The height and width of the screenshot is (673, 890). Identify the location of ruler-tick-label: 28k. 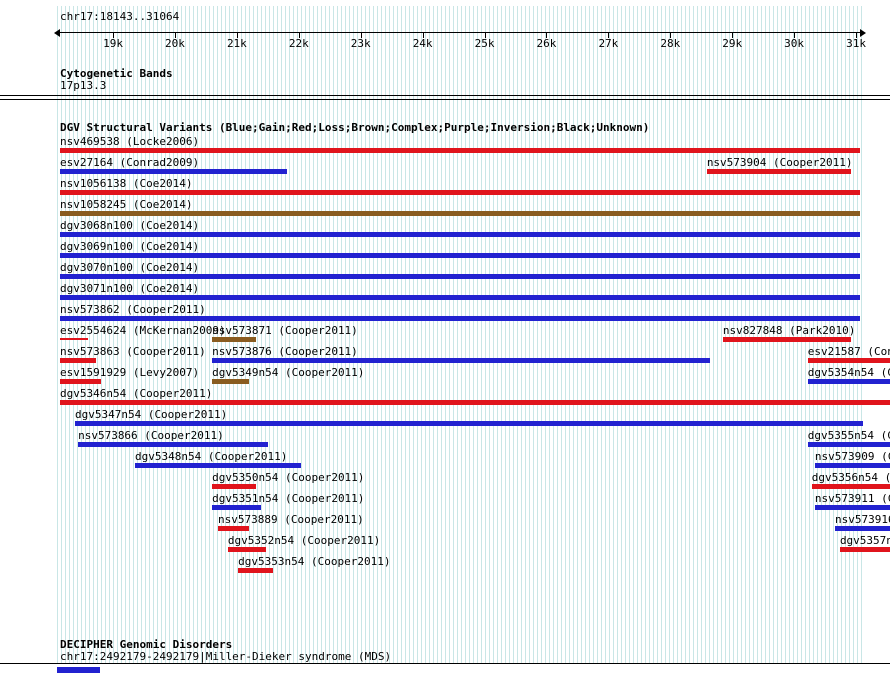
(670, 43).